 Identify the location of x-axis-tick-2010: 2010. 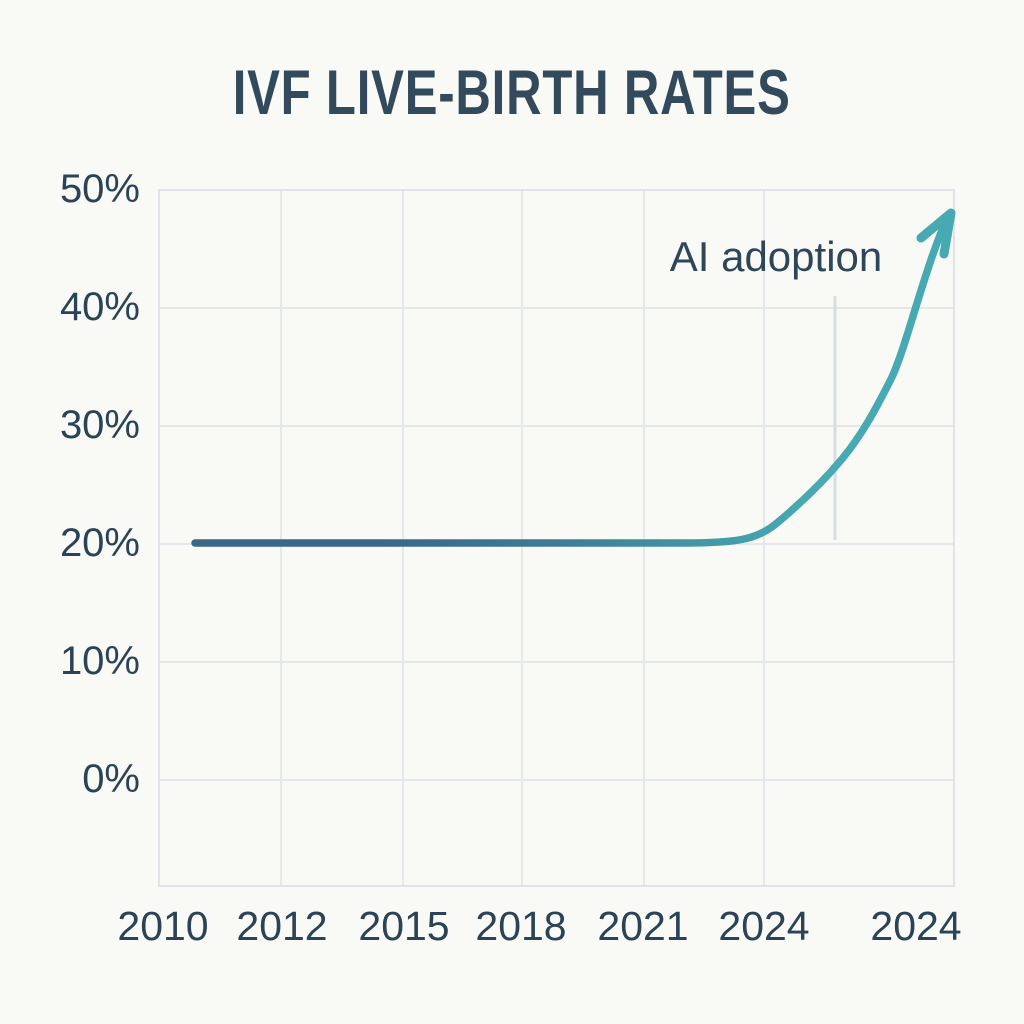
(163, 926).